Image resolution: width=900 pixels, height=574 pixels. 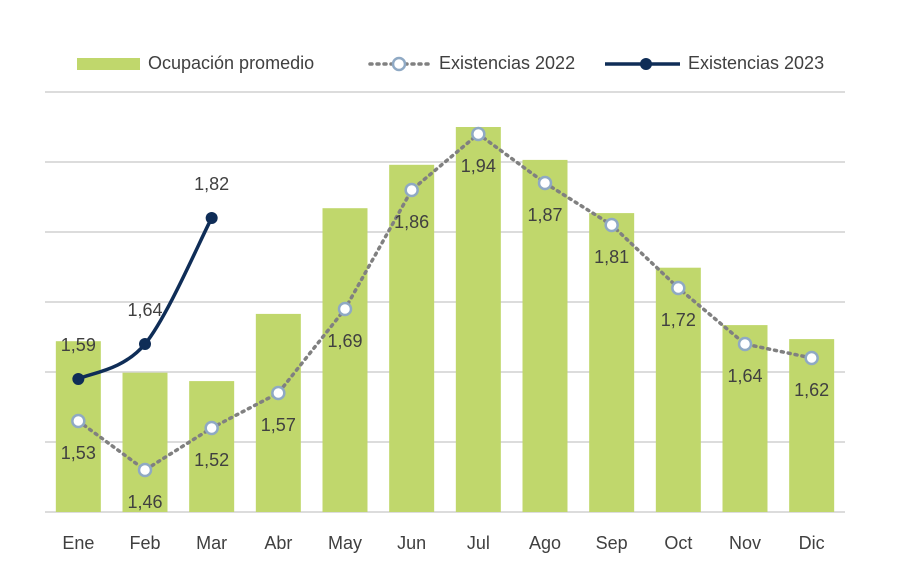 What do you see at coordinates (231, 63) in the screenshot?
I see `legend-label: Ocupación promedio` at bounding box center [231, 63].